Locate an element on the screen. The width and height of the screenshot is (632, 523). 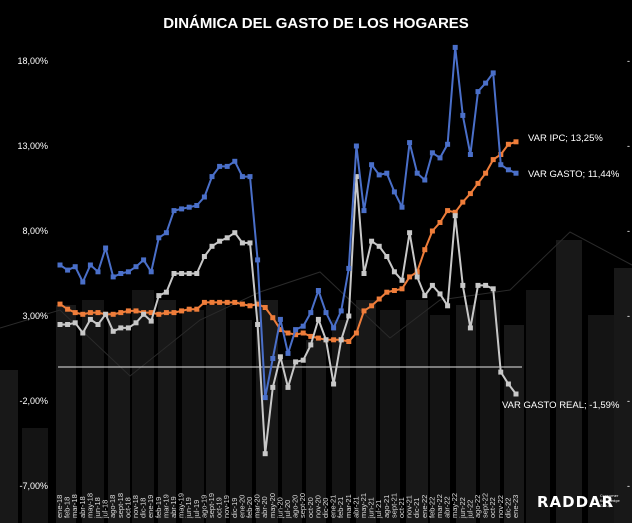
annotation-label: VAR GASTO; 11,44% is located at coordinates (574, 174).